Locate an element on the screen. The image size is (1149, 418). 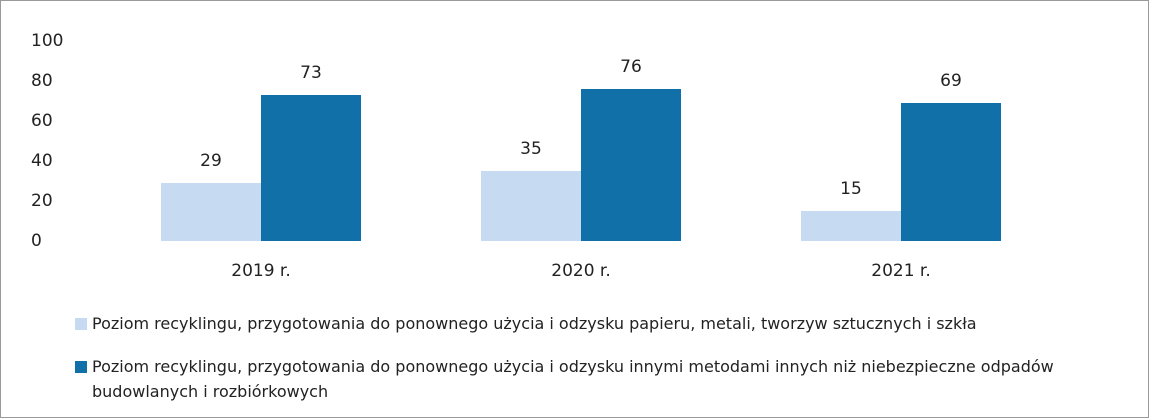
value-label: 15 is located at coordinates (851, 189).